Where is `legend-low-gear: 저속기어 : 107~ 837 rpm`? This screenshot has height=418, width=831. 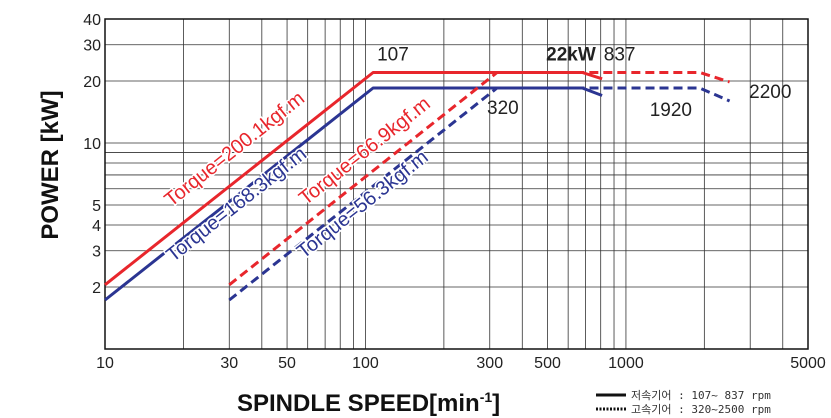
legend-low-gear: 저속기어 : 107~ 837 rpm is located at coordinates (701, 395).